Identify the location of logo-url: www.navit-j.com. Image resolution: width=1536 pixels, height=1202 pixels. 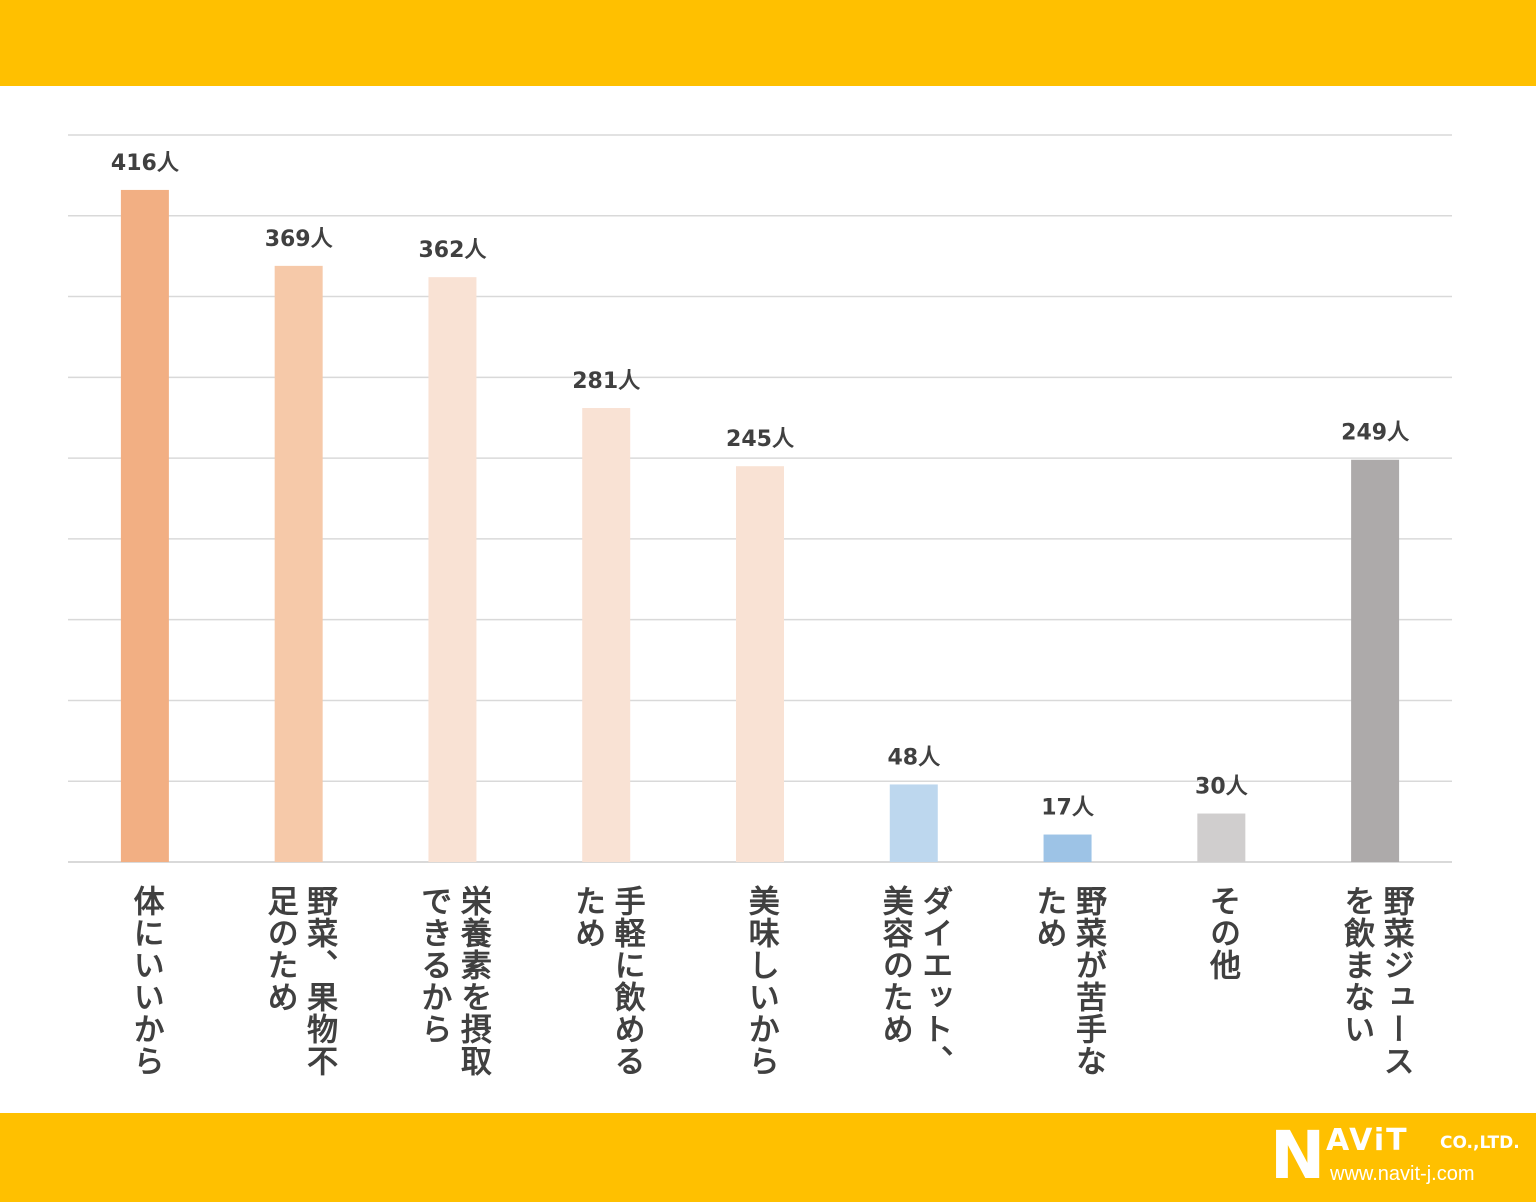
(1402, 1174).